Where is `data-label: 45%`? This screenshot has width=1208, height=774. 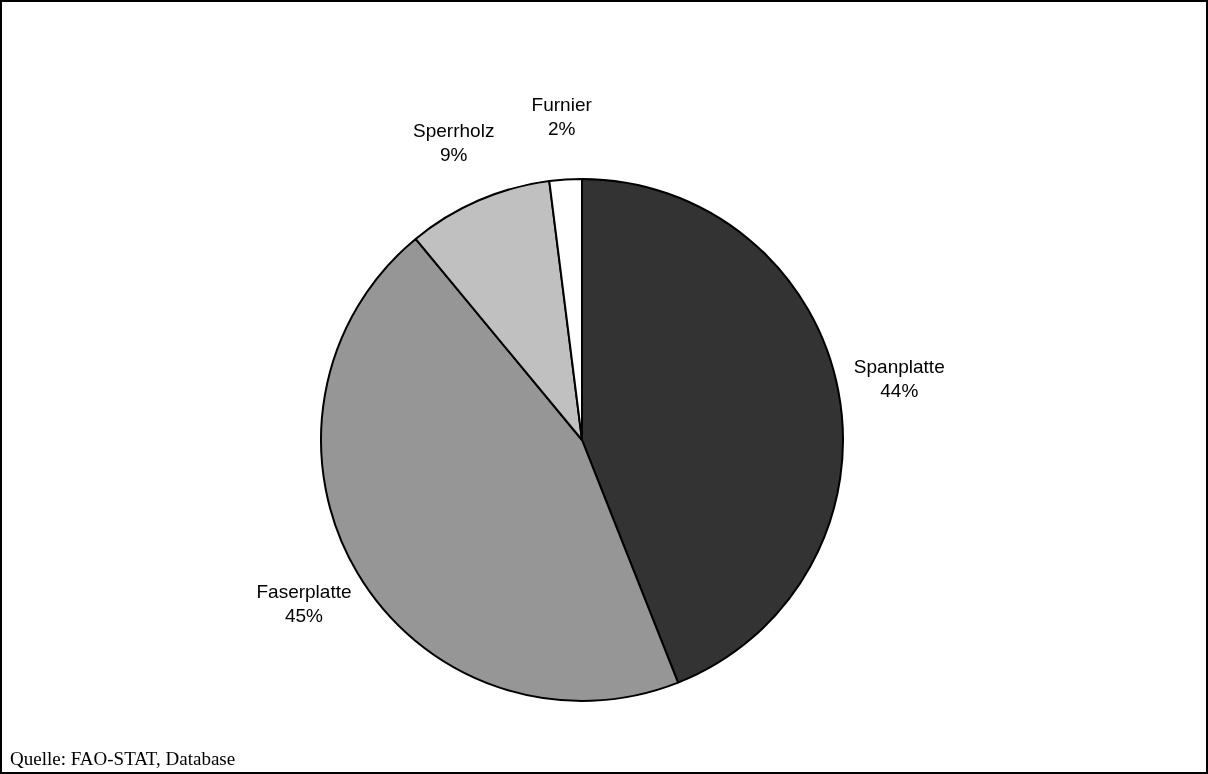 data-label: 45% is located at coordinates (304, 615).